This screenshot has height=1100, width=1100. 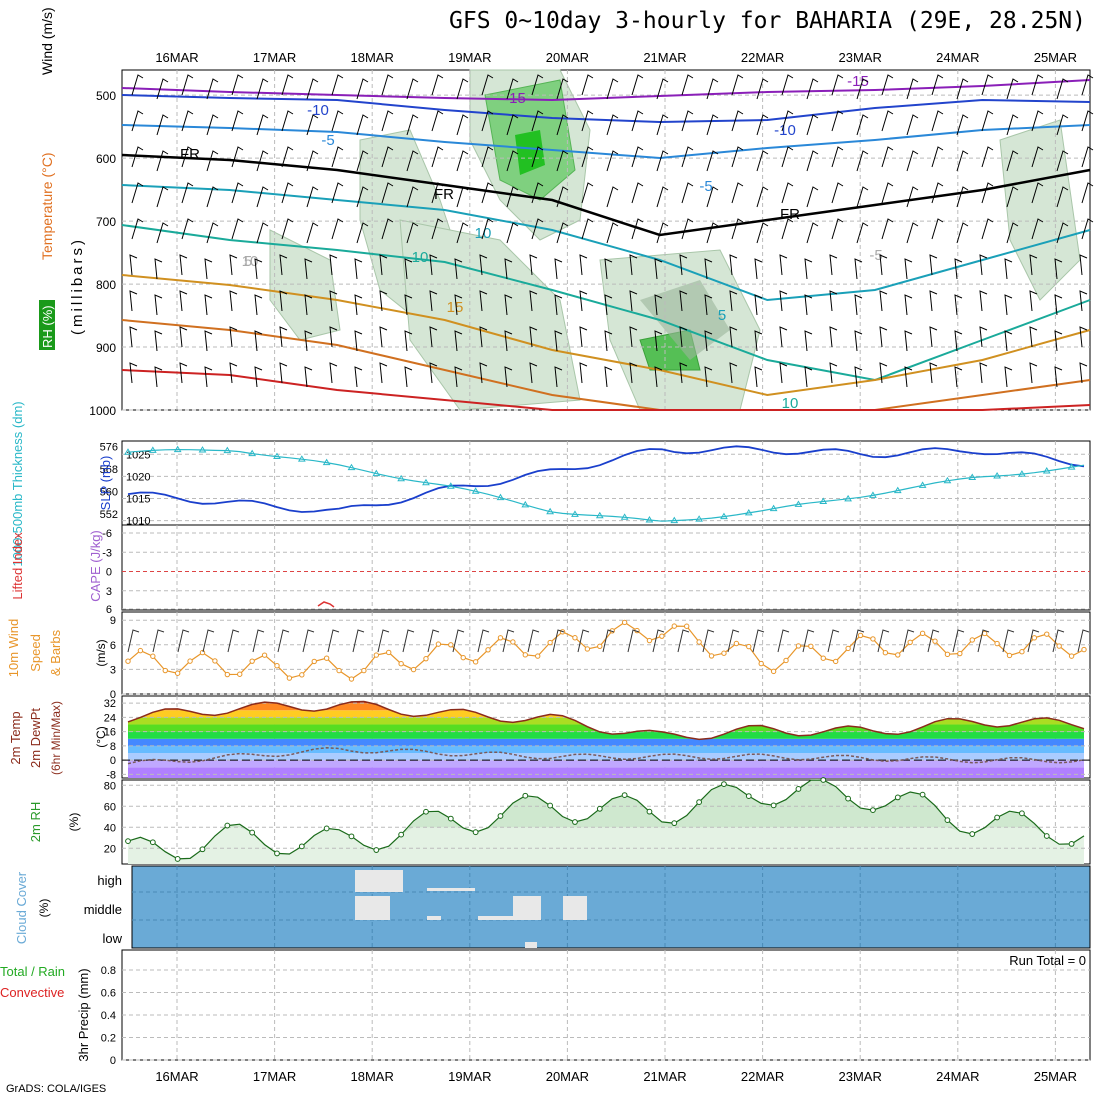 I want to click on cloud-axis-label: Cloud Cover, so click(x=21, y=907).